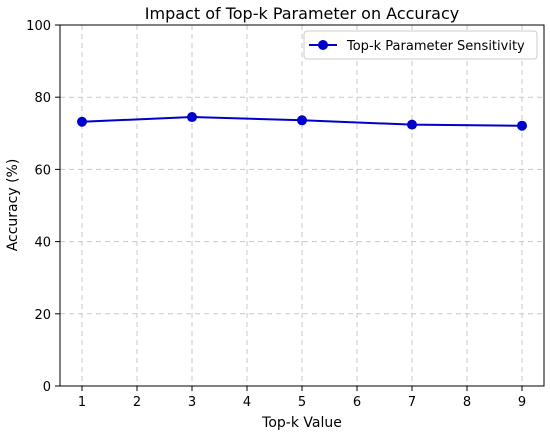 This screenshot has height=433, width=550. I want to click on x-tick-label: 7, so click(412, 402).